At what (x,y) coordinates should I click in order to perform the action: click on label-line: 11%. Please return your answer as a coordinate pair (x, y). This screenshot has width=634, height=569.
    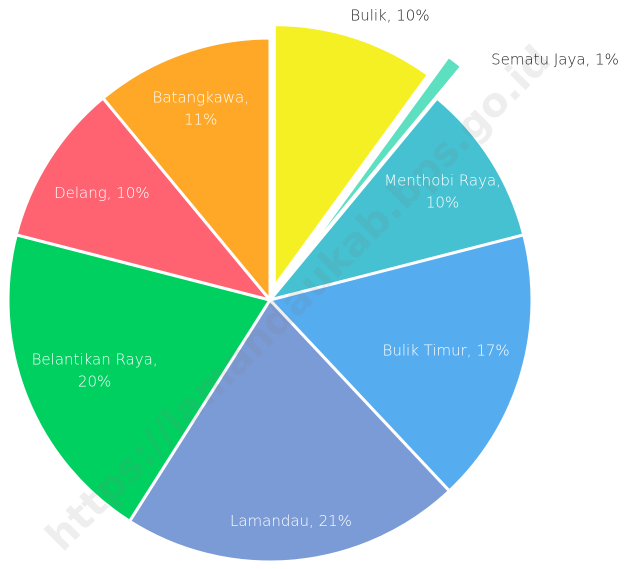
    Looking at the image, I should click on (200, 119).